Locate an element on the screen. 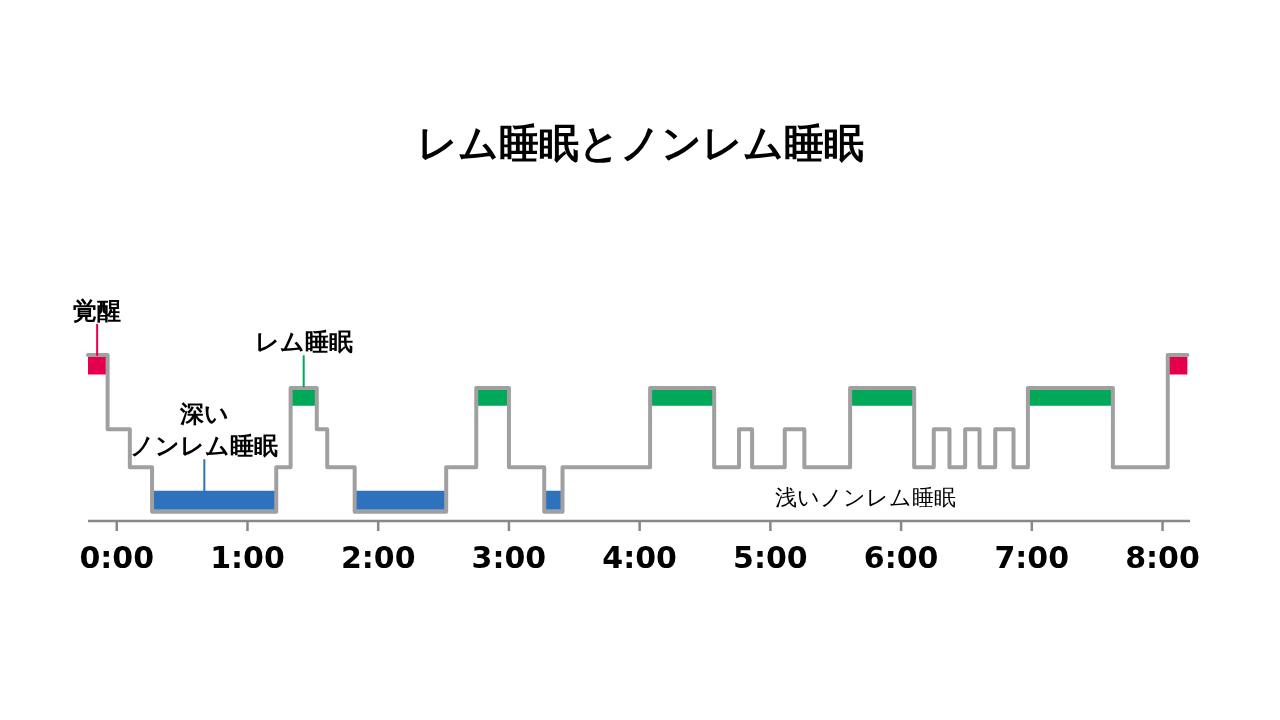 This screenshot has width=1280, height=720. annotation: レム睡眠 is located at coordinates (303, 342).